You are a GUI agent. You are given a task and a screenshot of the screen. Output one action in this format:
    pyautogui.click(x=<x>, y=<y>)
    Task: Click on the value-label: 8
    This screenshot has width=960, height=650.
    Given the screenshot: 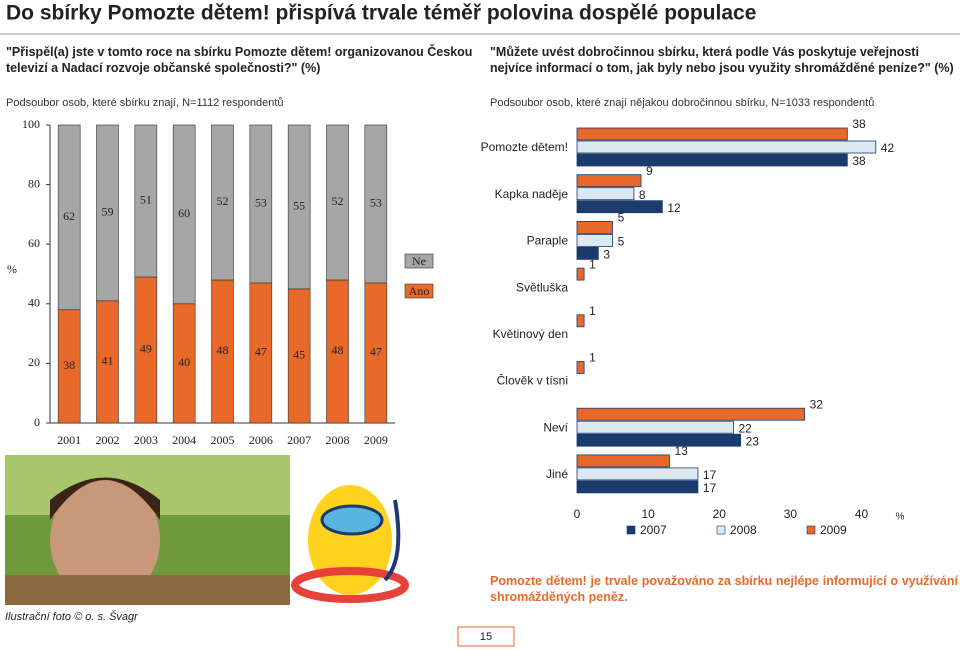 What is the action you would take?
    pyautogui.click(x=642, y=195)
    